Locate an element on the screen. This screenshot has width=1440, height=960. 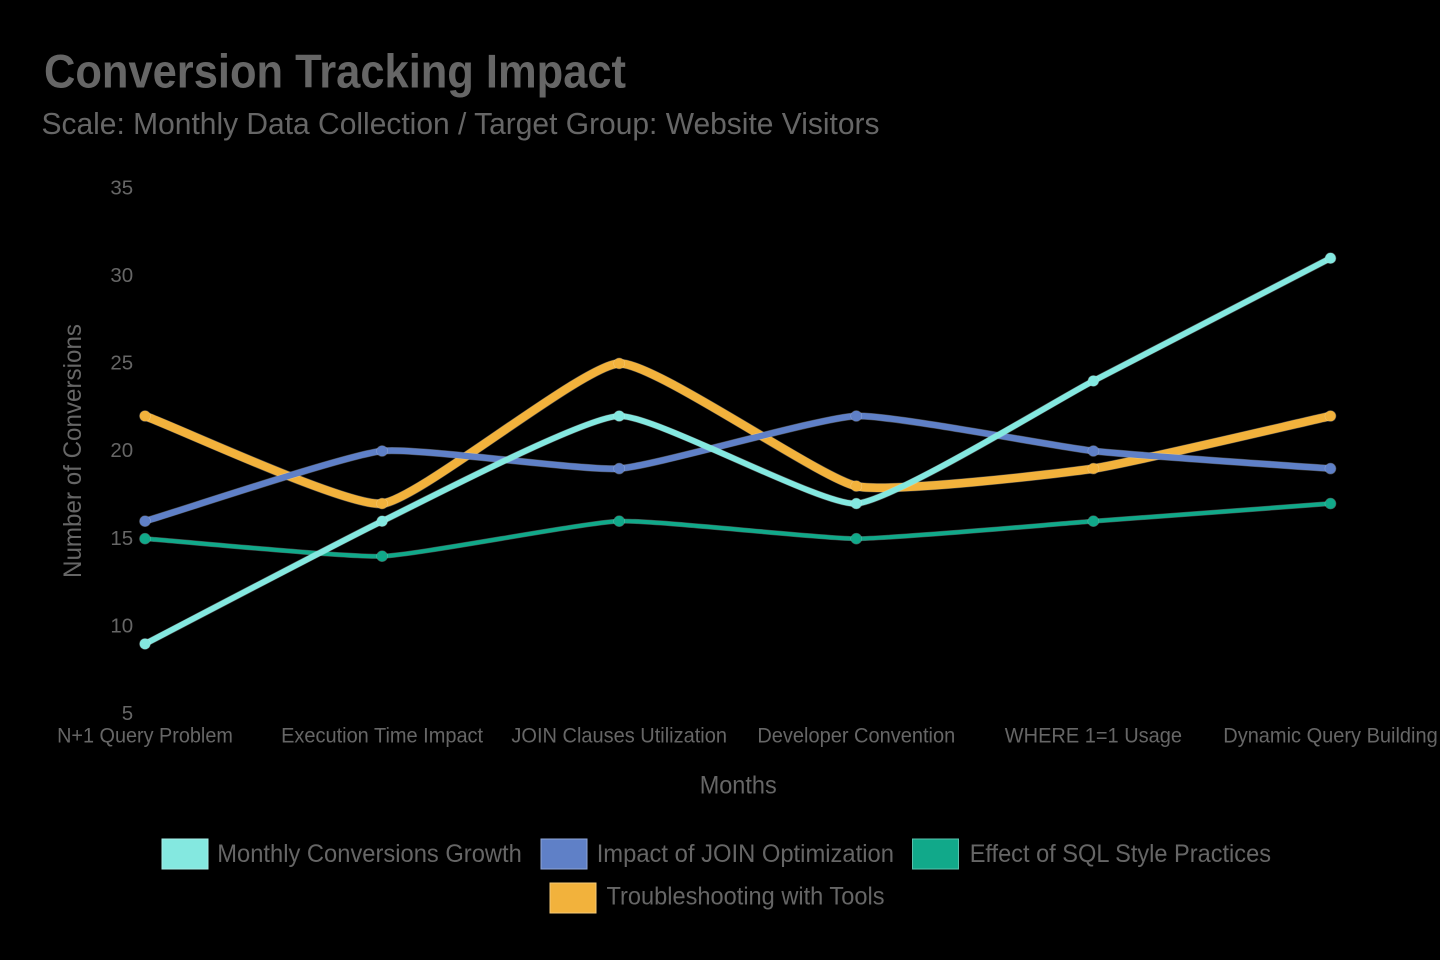
svg-text: Monthly Conversions Growth is located at coordinates (369, 854).